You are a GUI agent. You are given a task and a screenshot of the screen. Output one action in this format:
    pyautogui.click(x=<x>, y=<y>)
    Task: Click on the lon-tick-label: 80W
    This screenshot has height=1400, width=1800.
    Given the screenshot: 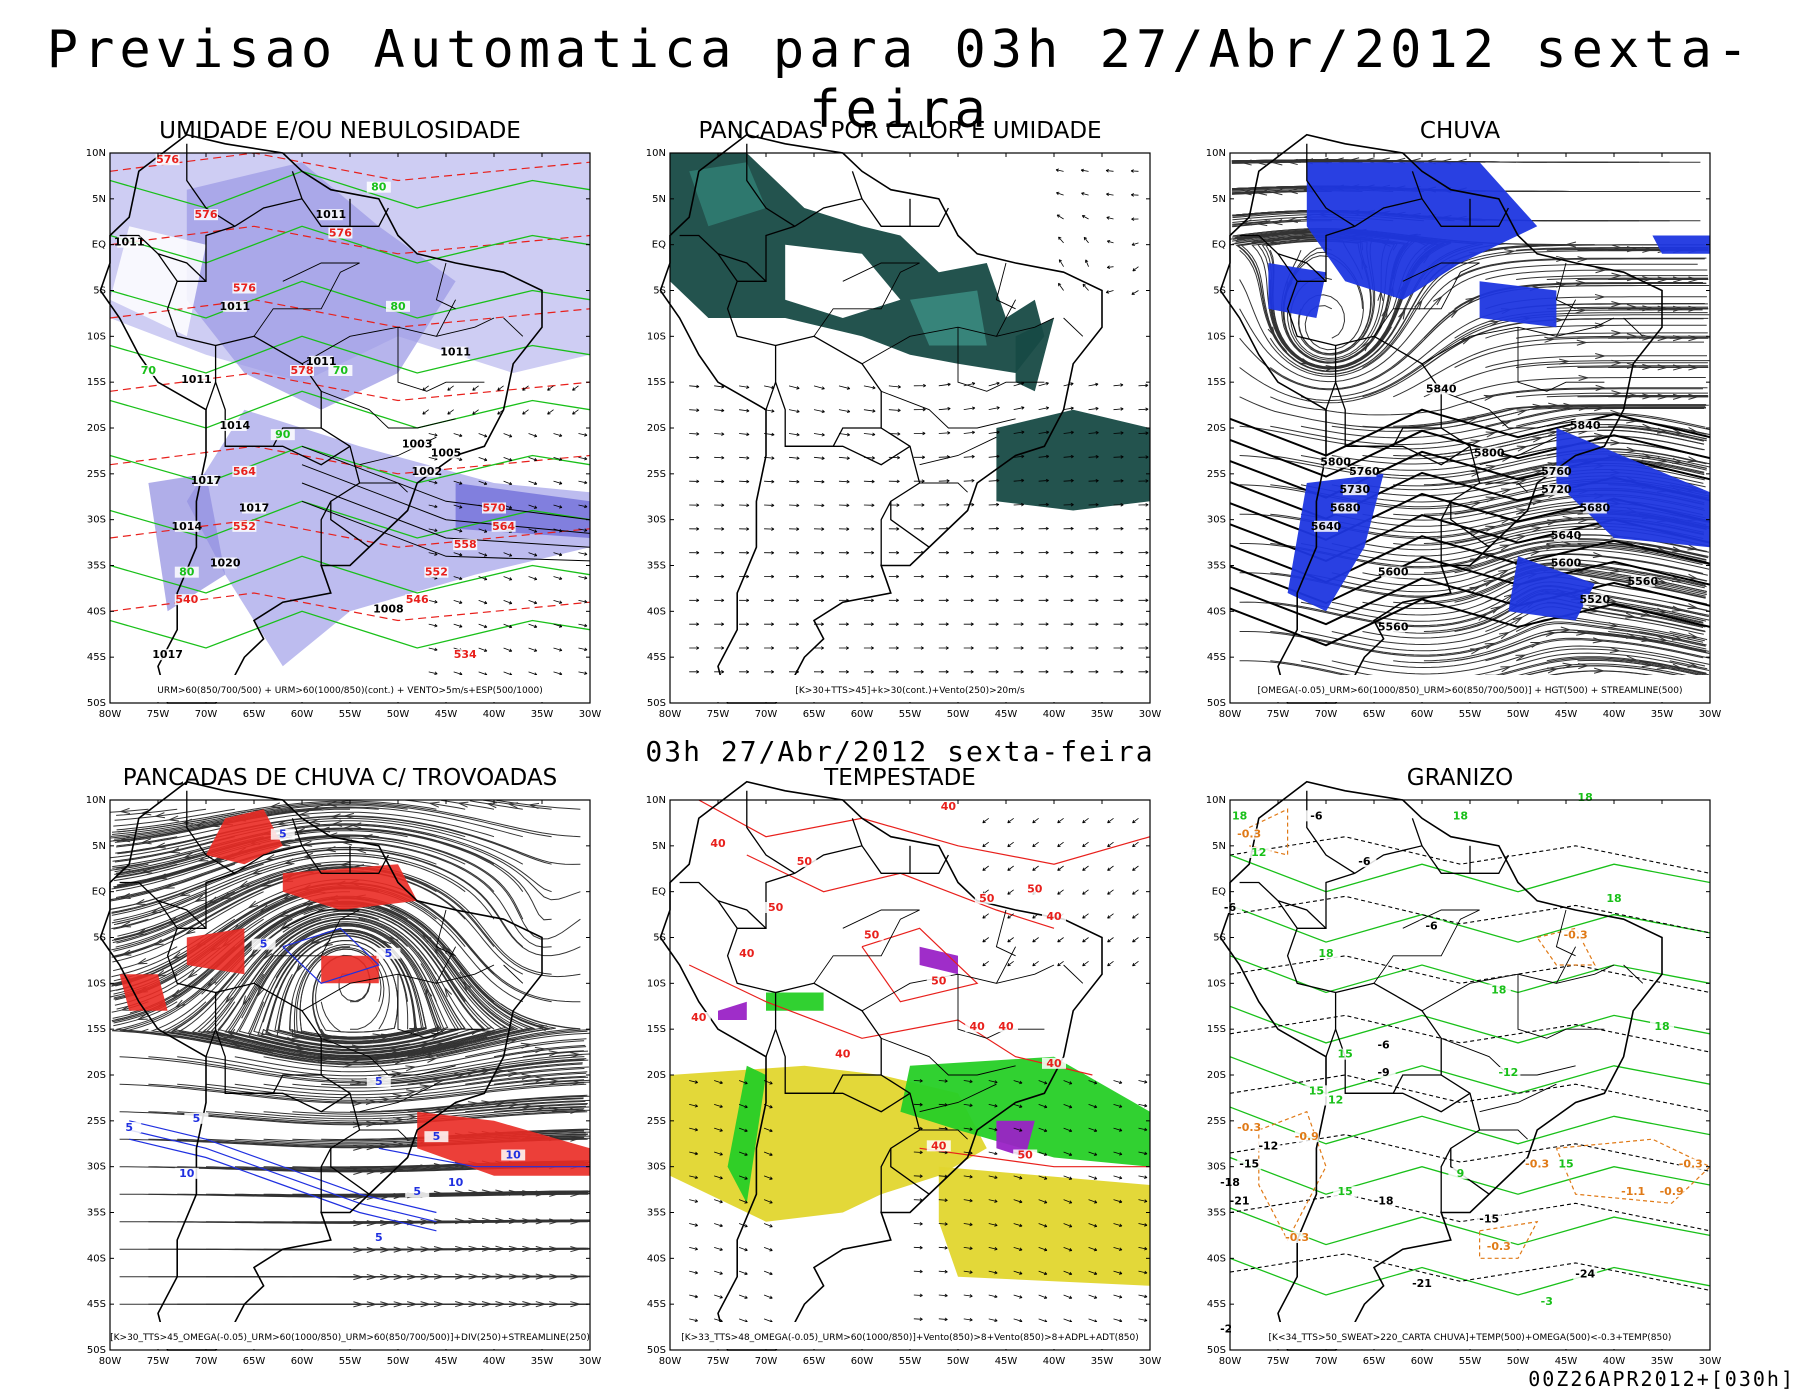 What is the action you would take?
    pyautogui.click(x=670, y=1361)
    